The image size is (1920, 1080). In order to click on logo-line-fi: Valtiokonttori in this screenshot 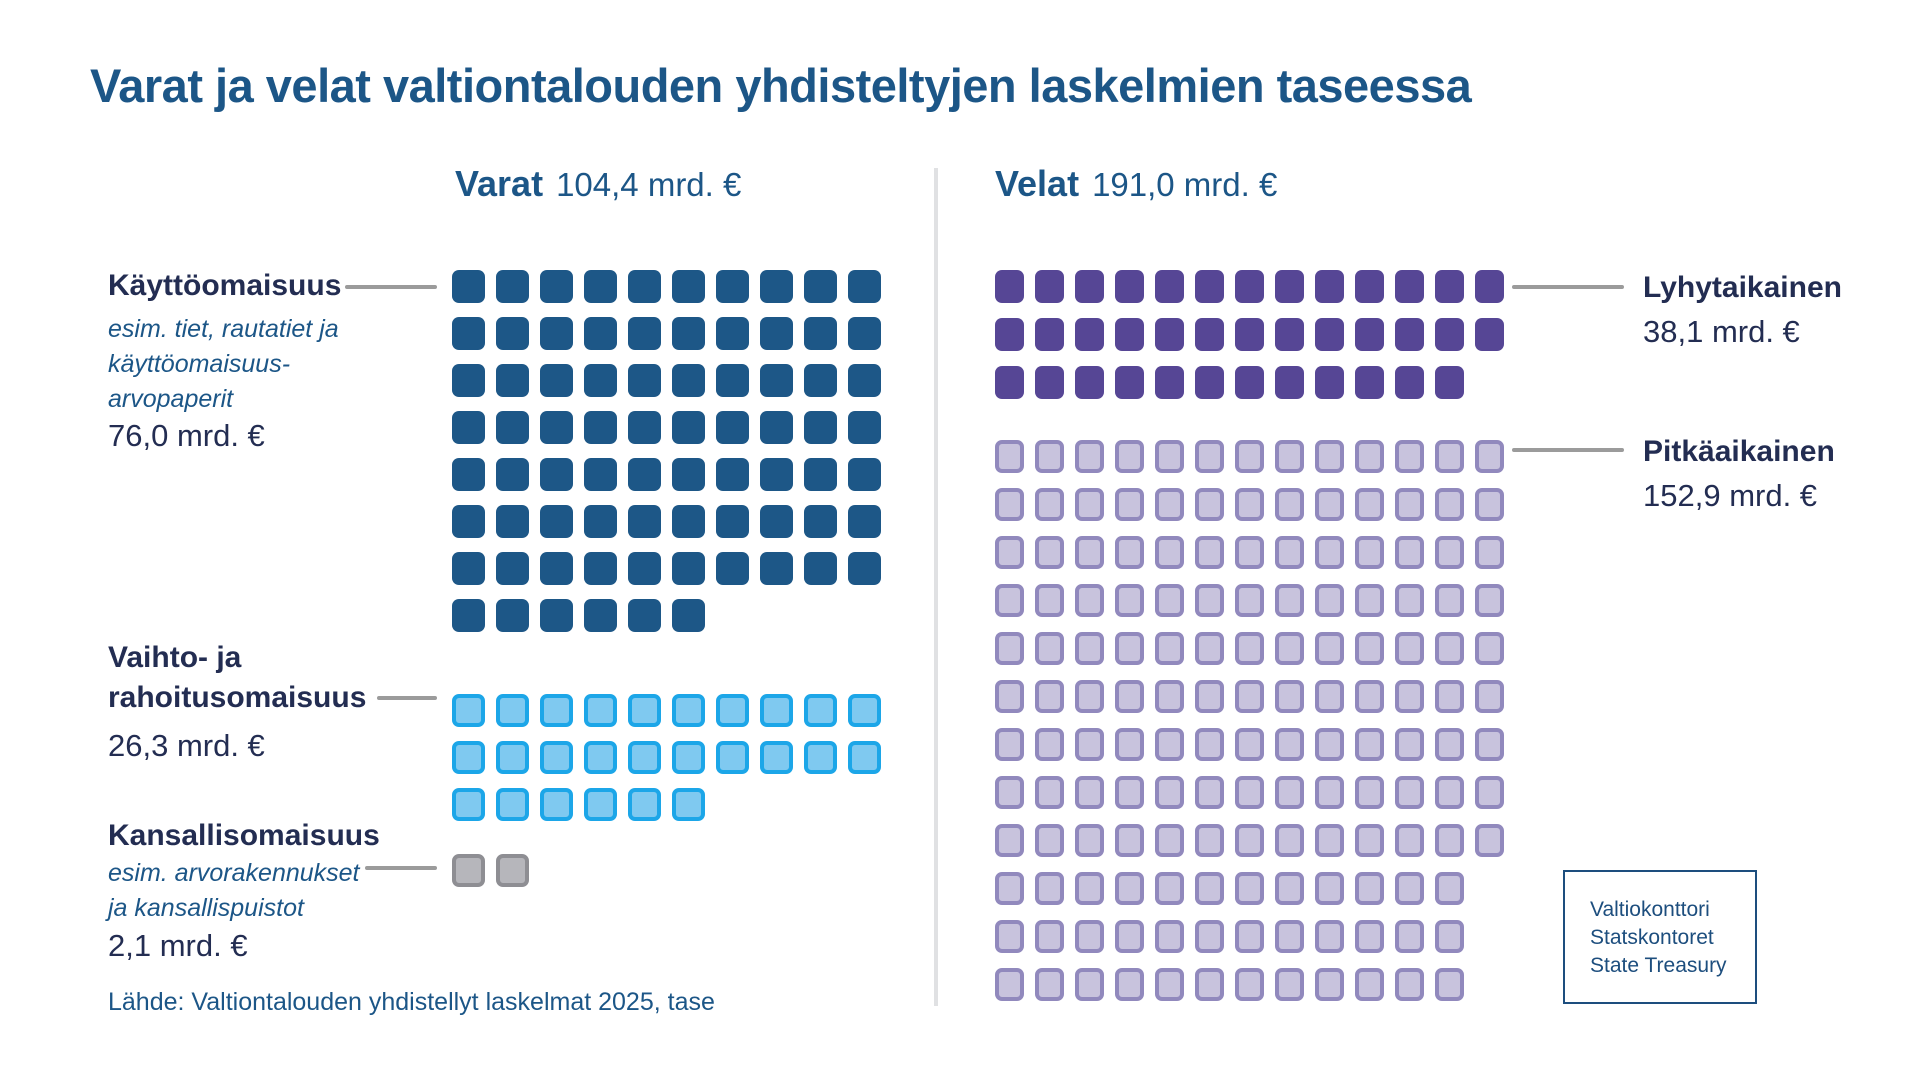, I will do `click(1650, 909)`.